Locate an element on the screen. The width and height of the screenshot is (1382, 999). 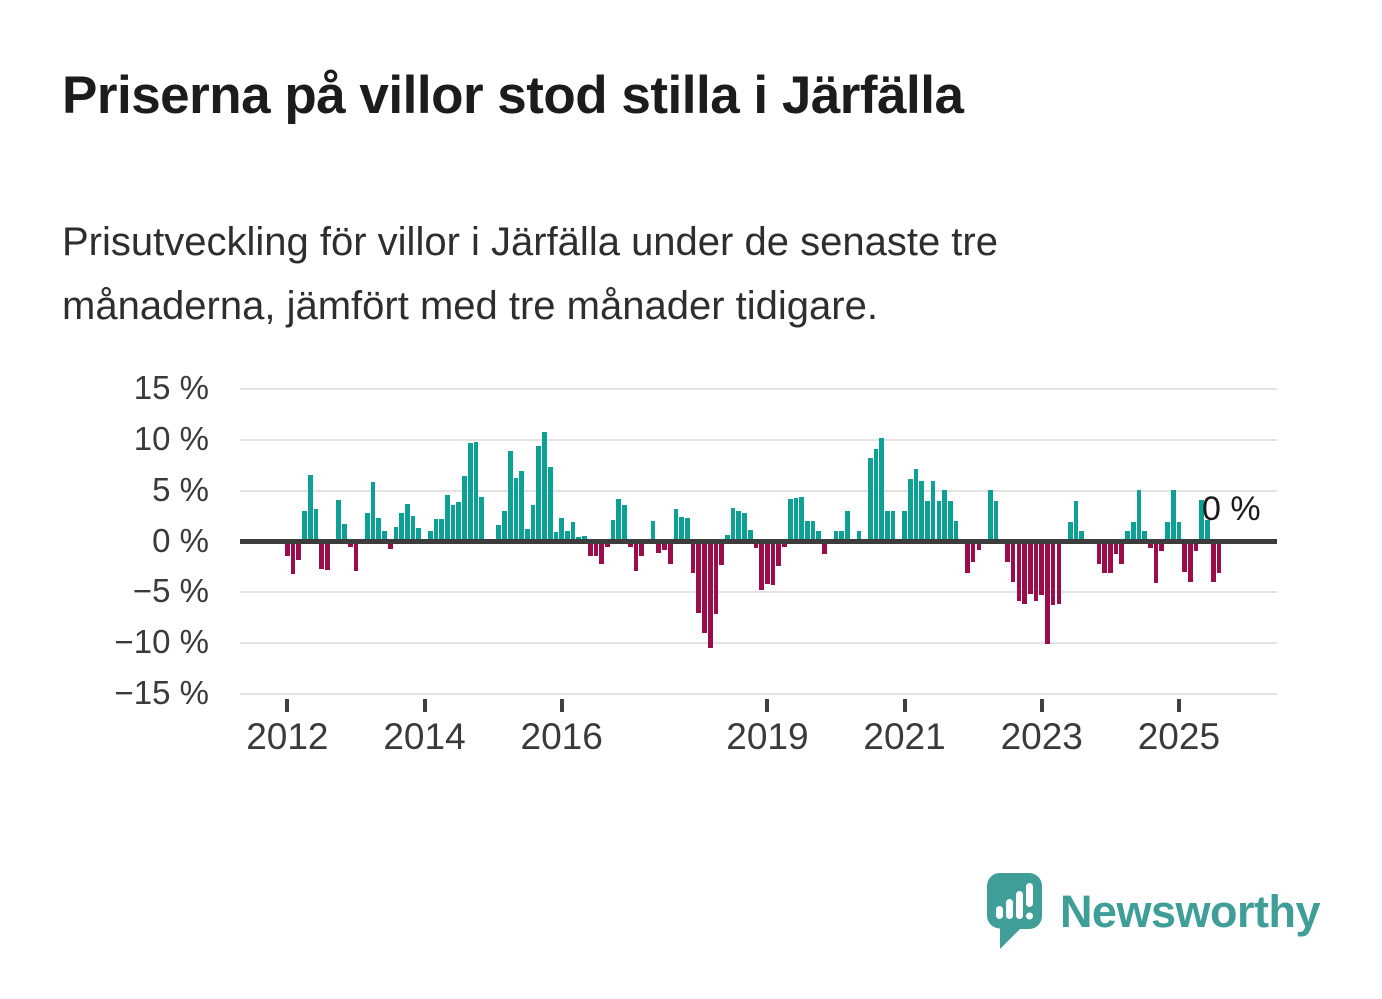
brand-name: Newsworthy is located at coordinates (1190, 911).